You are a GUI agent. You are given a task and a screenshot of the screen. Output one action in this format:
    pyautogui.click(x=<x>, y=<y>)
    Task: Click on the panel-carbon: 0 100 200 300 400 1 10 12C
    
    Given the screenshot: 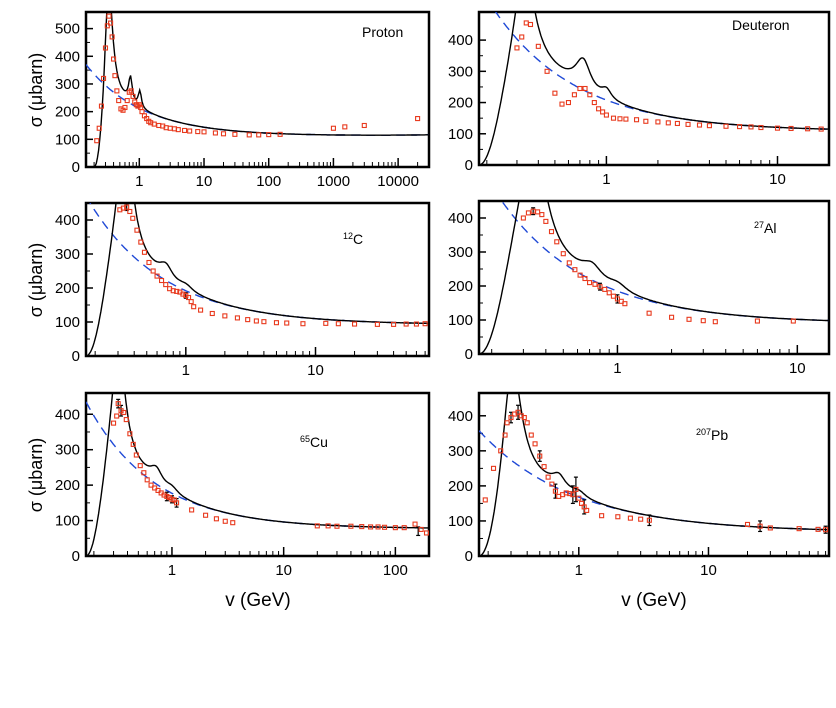 What is the action you would take?
    pyautogui.click(x=243, y=290)
    